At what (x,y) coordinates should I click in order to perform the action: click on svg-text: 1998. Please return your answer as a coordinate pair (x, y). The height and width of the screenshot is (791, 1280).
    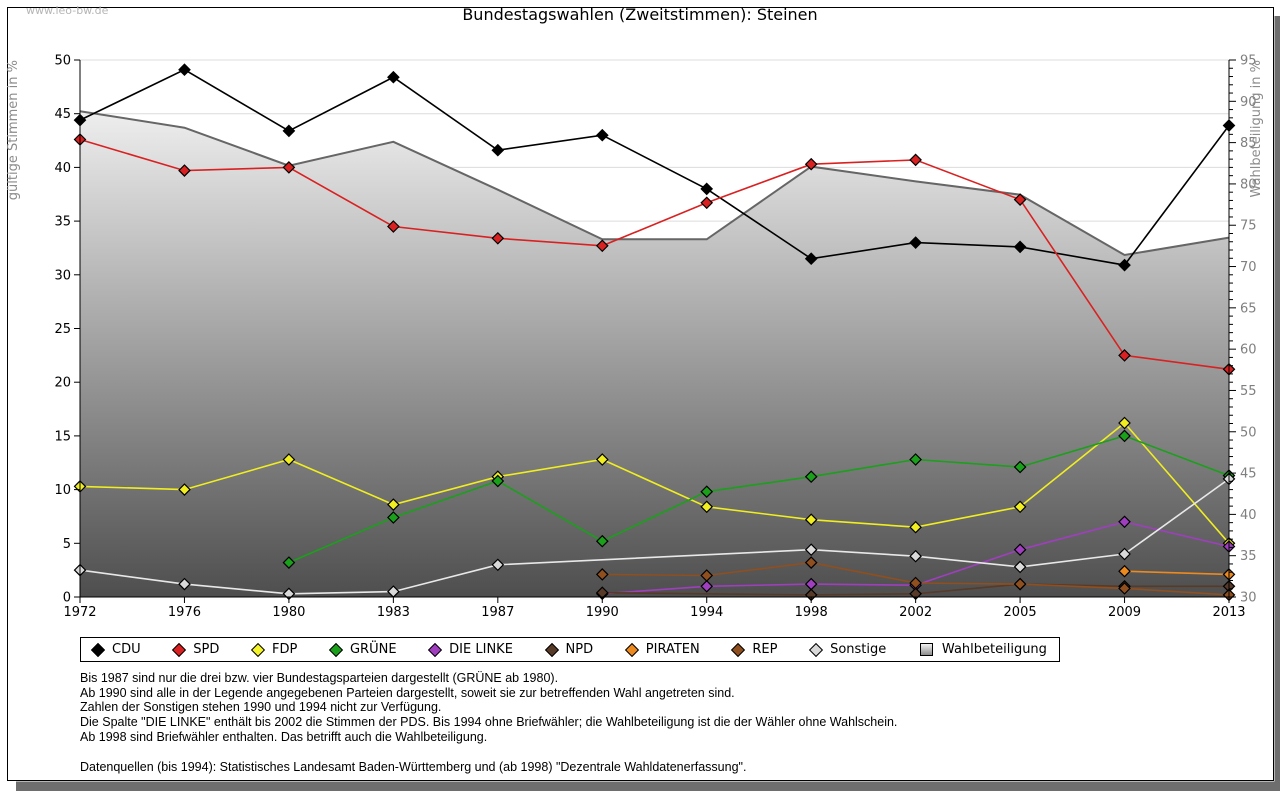
    Looking at the image, I should click on (811, 612).